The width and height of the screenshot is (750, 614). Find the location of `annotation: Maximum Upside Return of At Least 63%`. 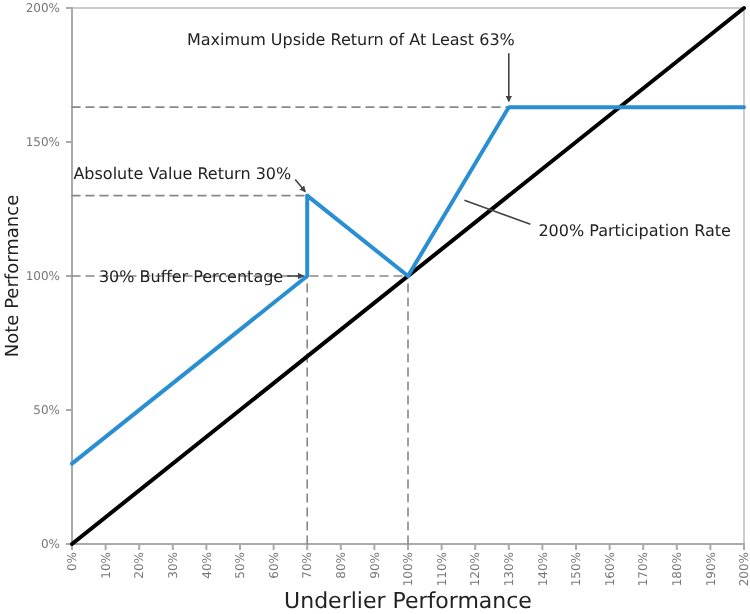

annotation: Maximum Upside Return of At Least 63% is located at coordinates (351, 39).